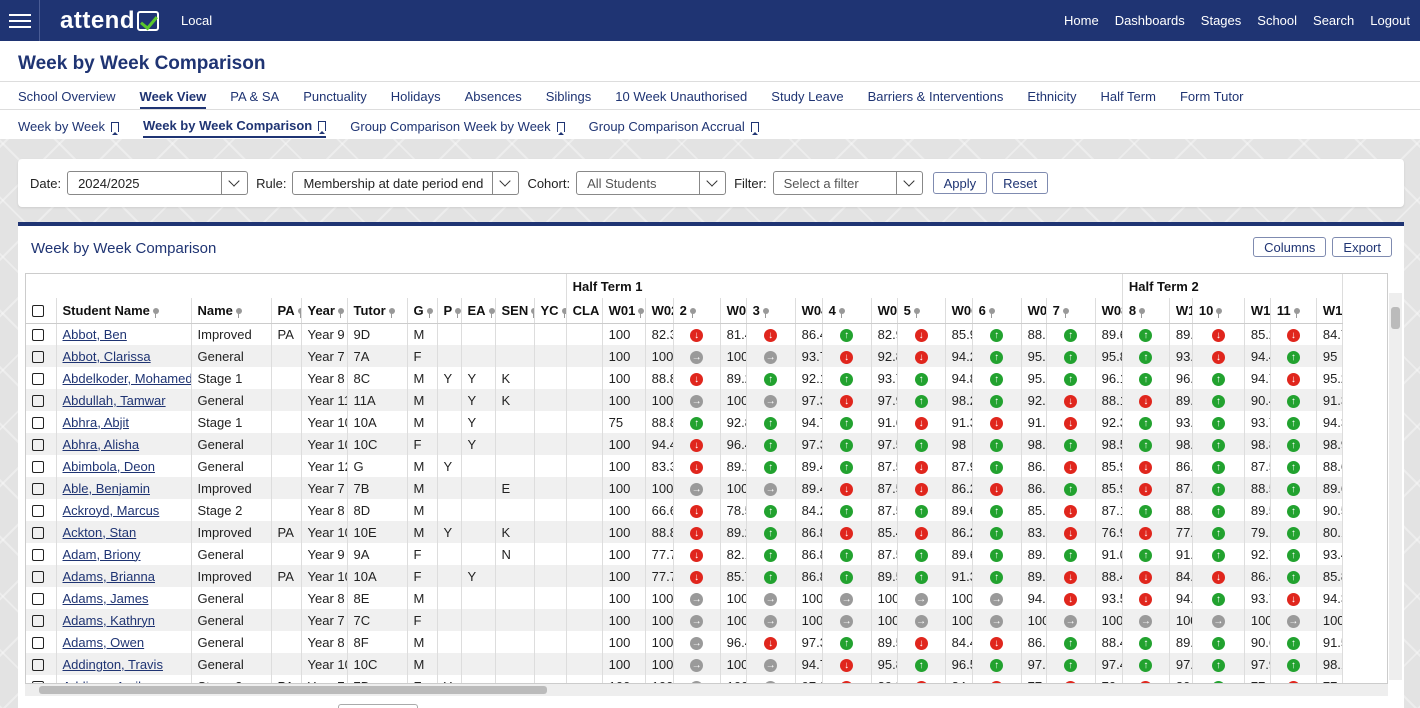 The image size is (1420, 708). I want to click on student-link: Abbot, Clarissa, so click(106, 356).